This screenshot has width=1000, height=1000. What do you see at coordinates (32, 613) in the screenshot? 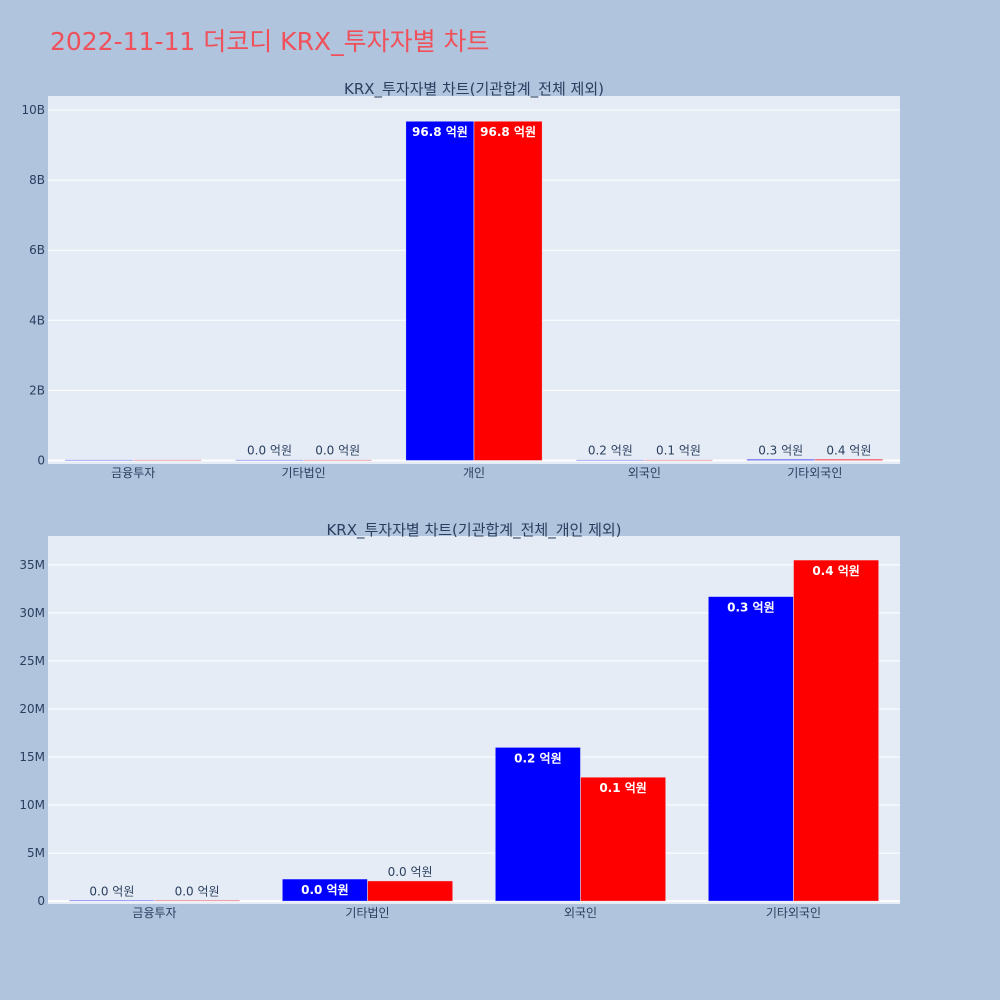
I see `y-tick-label: 30M` at bounding box center [32, 613].